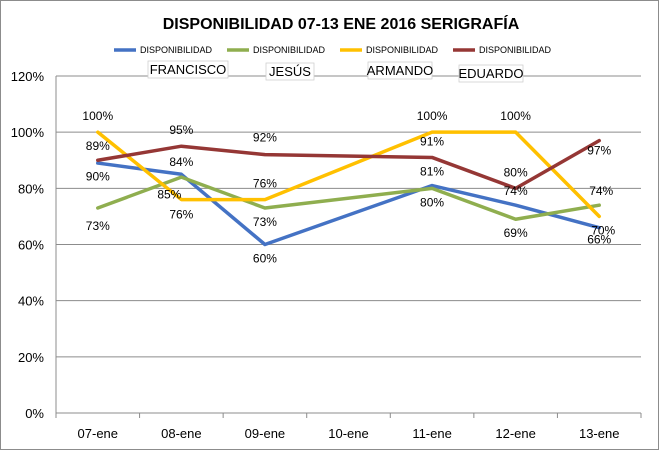  I want to click on data-label: 69%, so click(516, 233).